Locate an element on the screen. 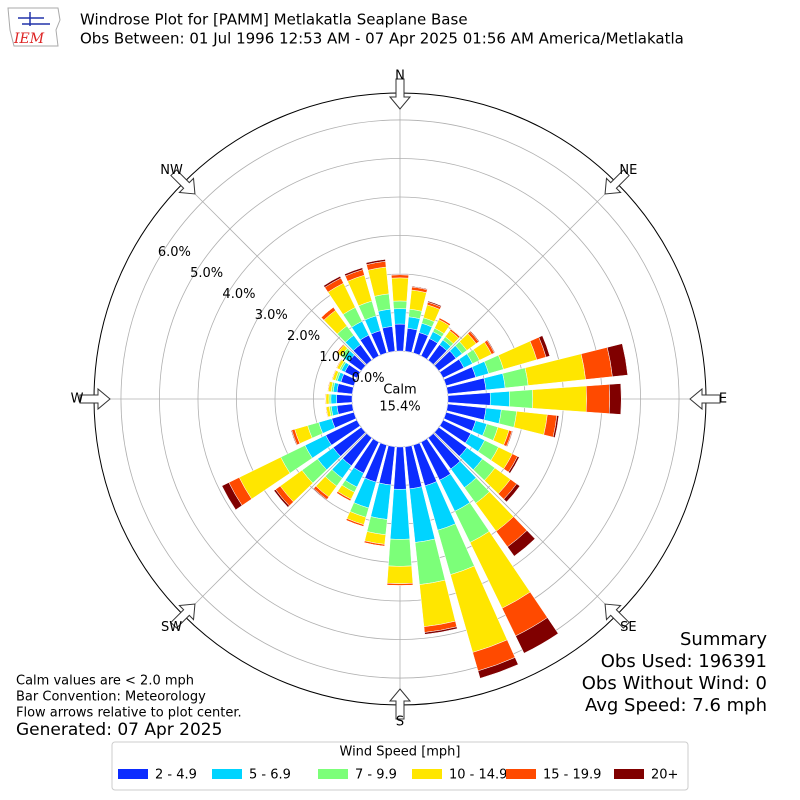 The image size is (800, 800). summary-line: Avg Speed: 7.6 mph is located at coordinates (676, 705).